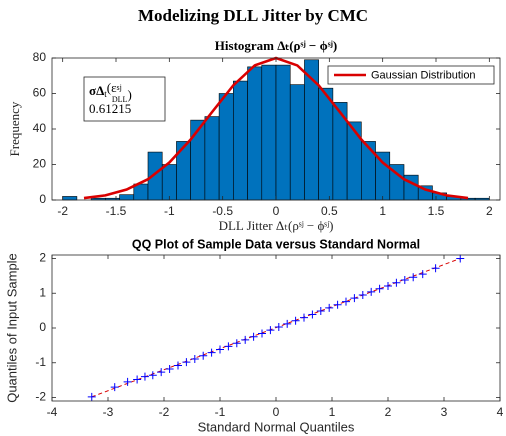  Describe the element at coordinates (436, 211) in the screenshot. I see `x-tick-label: 1.5` at that location.